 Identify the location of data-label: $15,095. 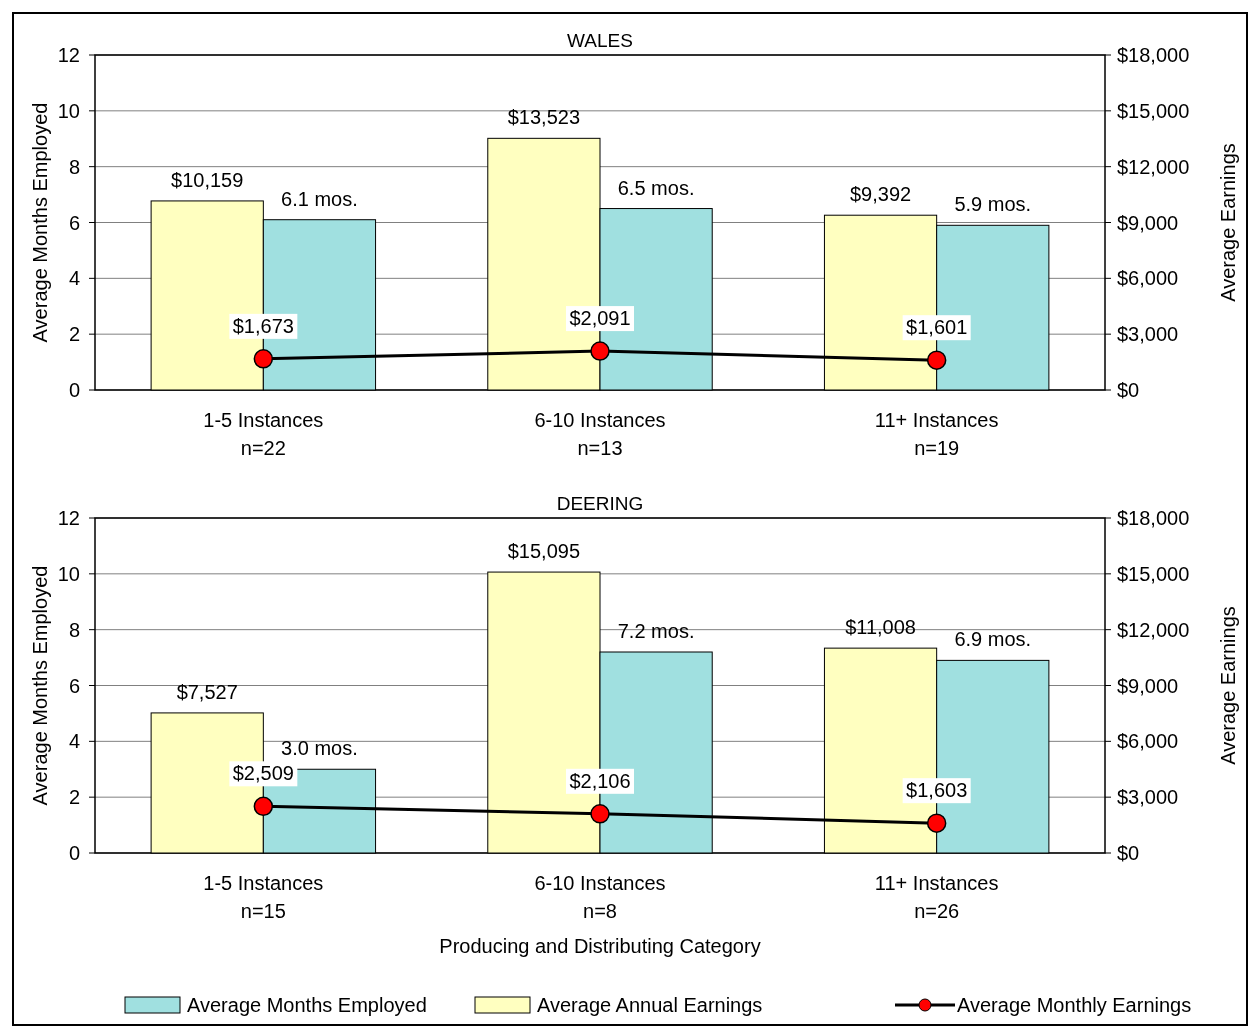
(544, 551).